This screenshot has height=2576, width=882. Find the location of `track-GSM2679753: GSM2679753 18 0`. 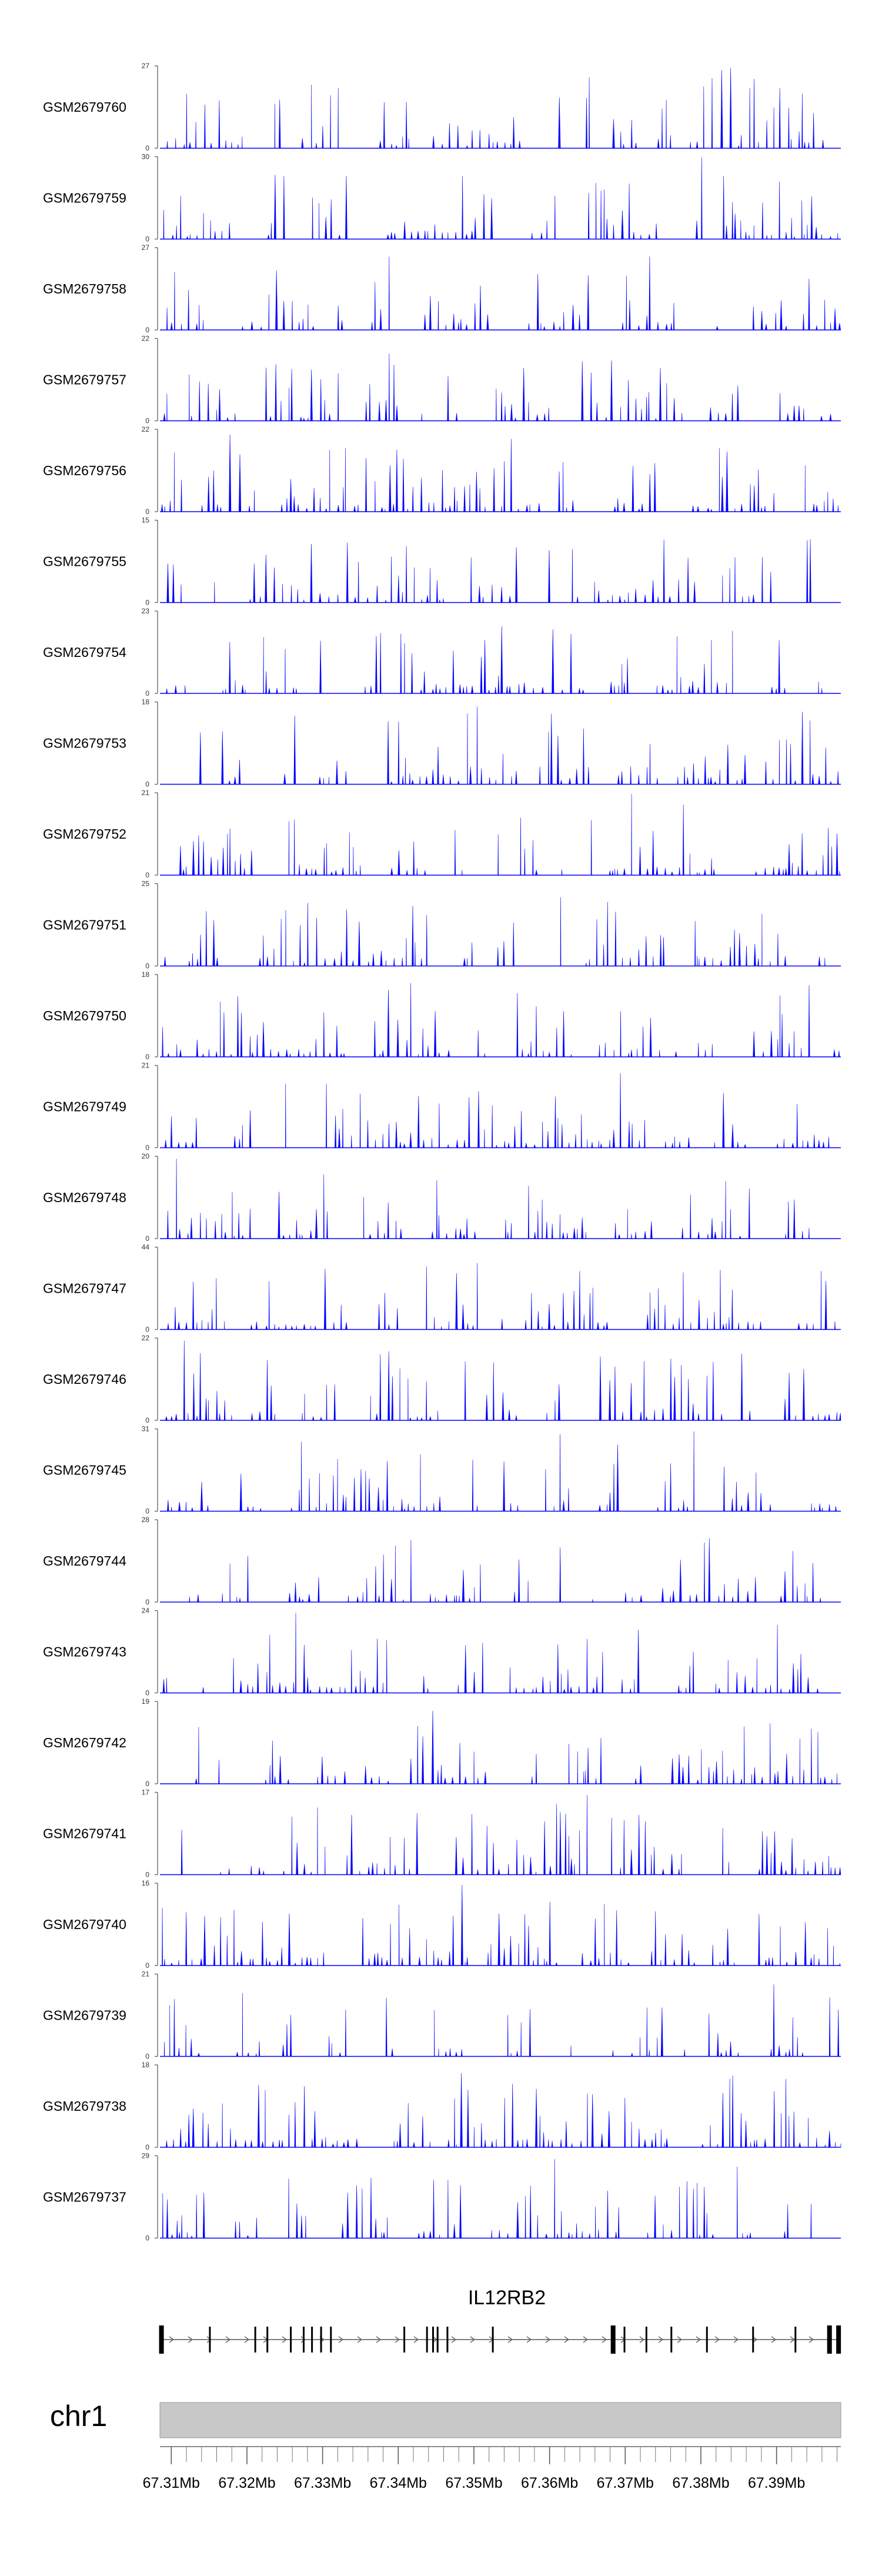

track-GSM2679753: GSM2679753 18 0 is located at coordinates (442, 743).